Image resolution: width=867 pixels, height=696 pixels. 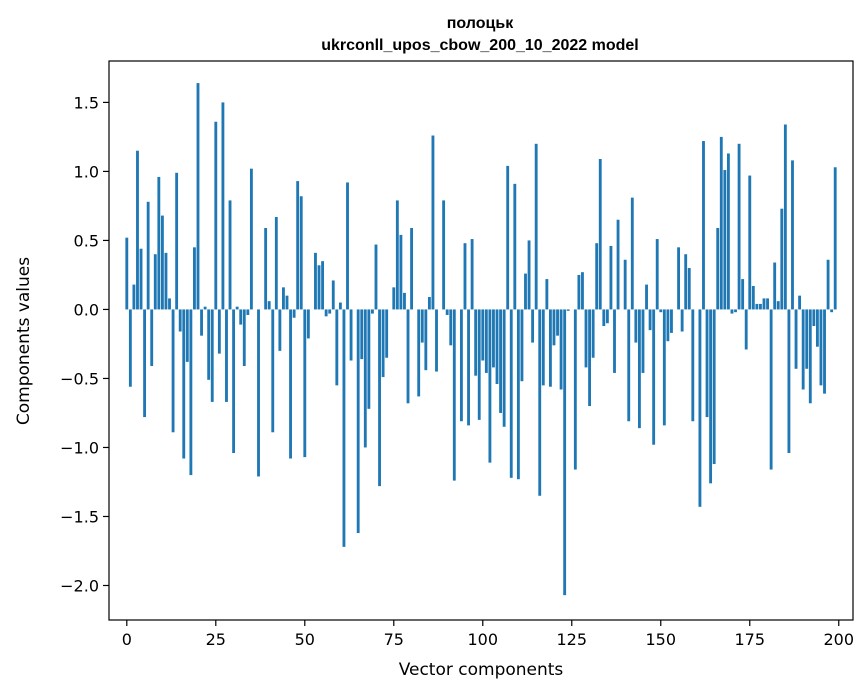 I want to click on y-tick-label: 0.0, so click(x=86, y=309).